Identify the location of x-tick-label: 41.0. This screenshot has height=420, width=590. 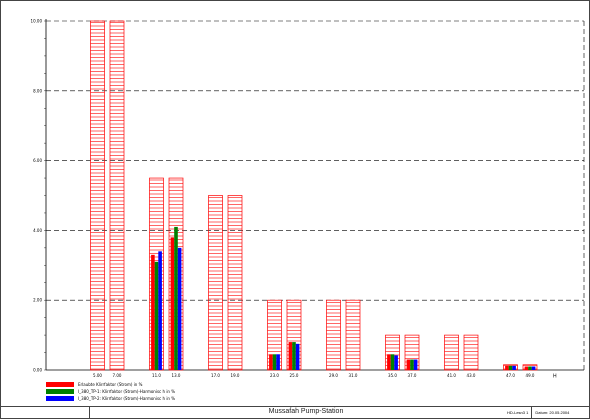
(451, 375).